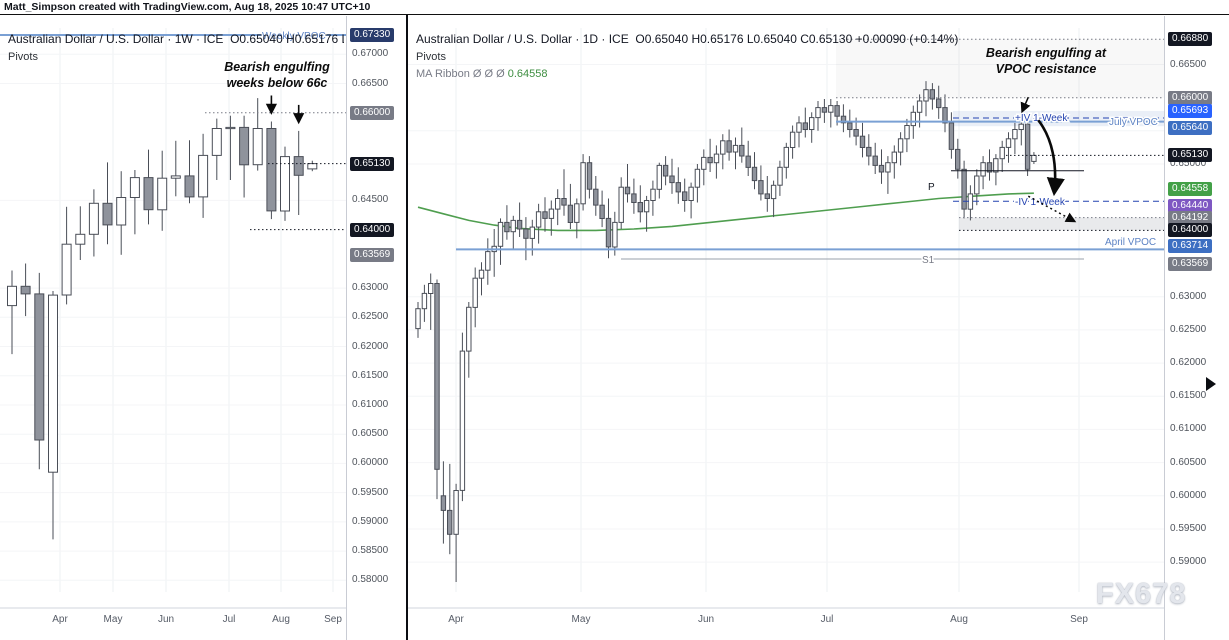  I want to click on price-axis-tick: 0.60500, so click(1188, 462).